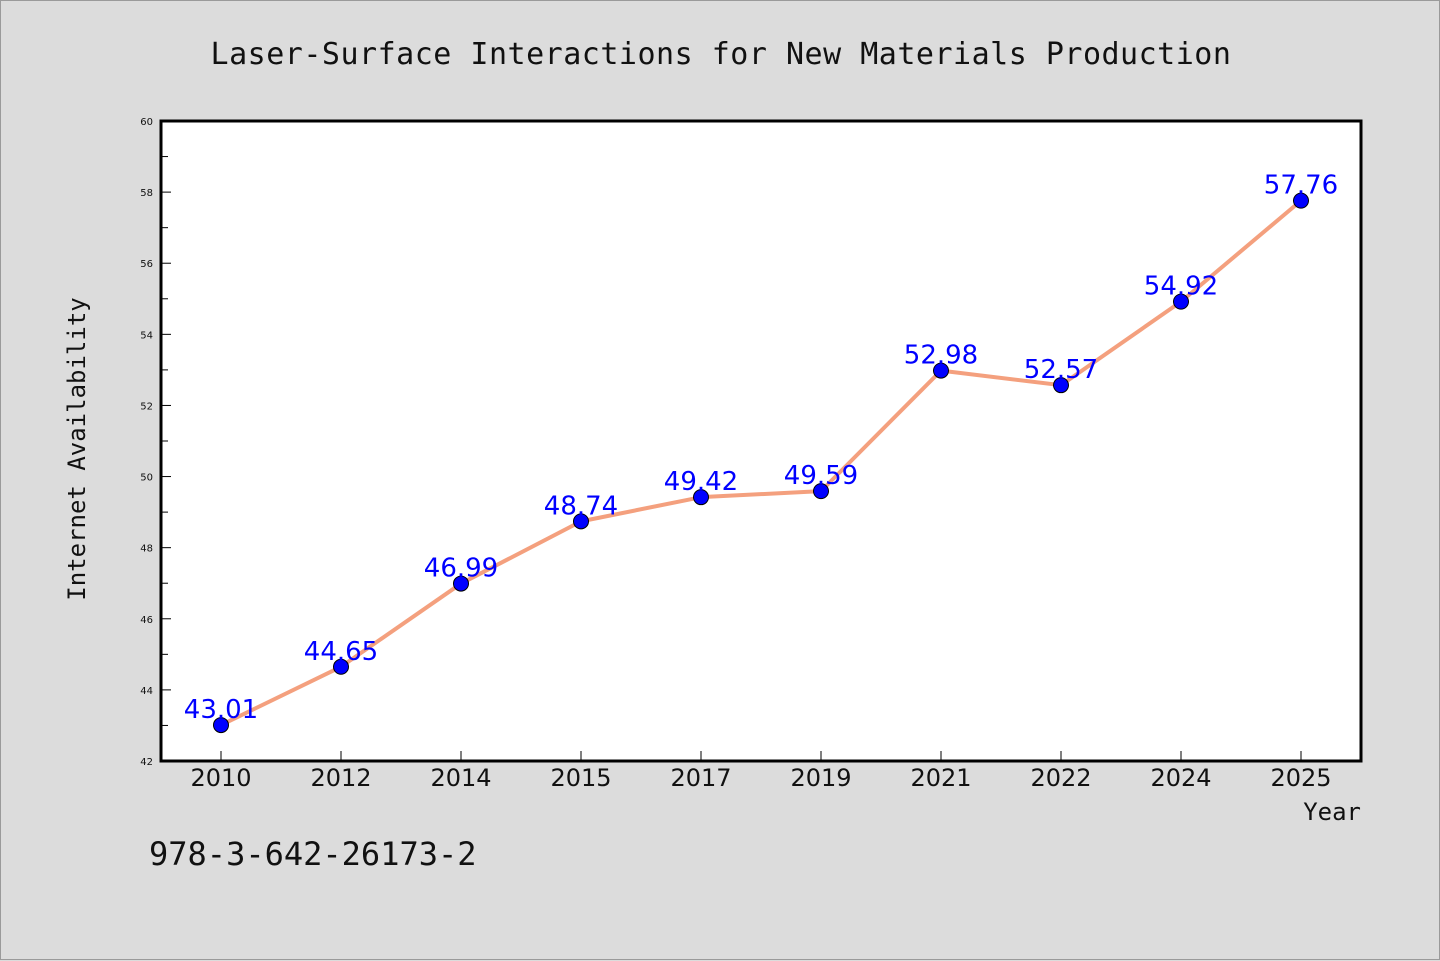 Image resolution: width=1440 pixels, height=961 pixels. I want to click on x-tick-label: 2021, so click(940, 778).